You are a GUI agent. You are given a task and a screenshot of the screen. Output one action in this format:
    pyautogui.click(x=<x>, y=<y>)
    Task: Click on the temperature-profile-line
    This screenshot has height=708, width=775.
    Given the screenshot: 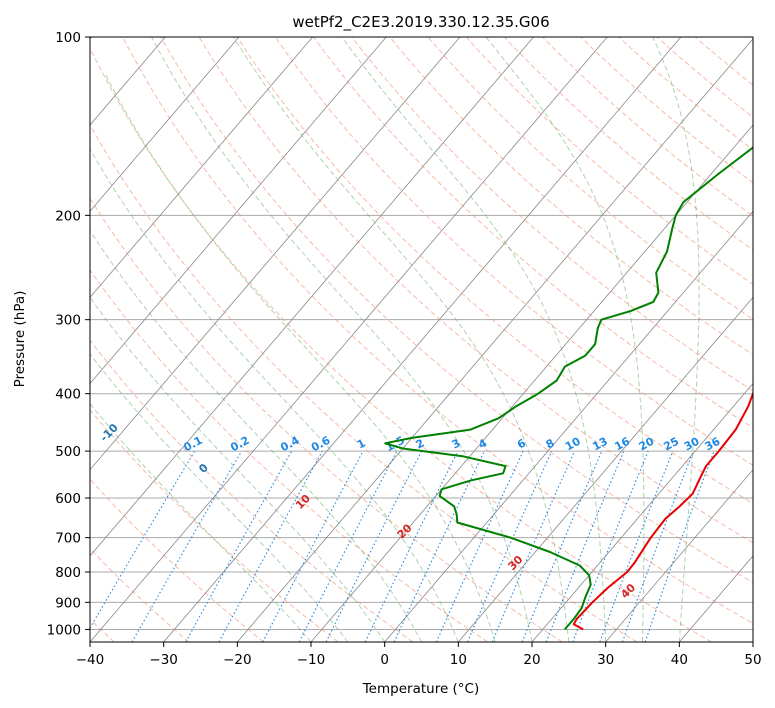 What is the action you would take?
    pyautogui.click(x=662, y=510)
    